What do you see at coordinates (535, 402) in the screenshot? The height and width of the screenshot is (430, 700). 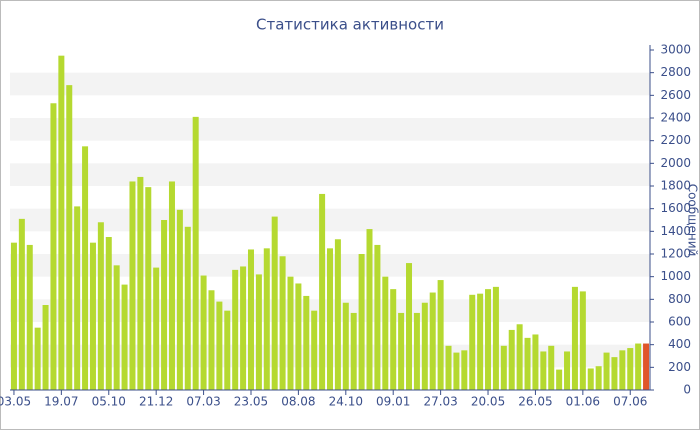 I see `x-tick-label: 26.05` at bounding box center [535, 402].